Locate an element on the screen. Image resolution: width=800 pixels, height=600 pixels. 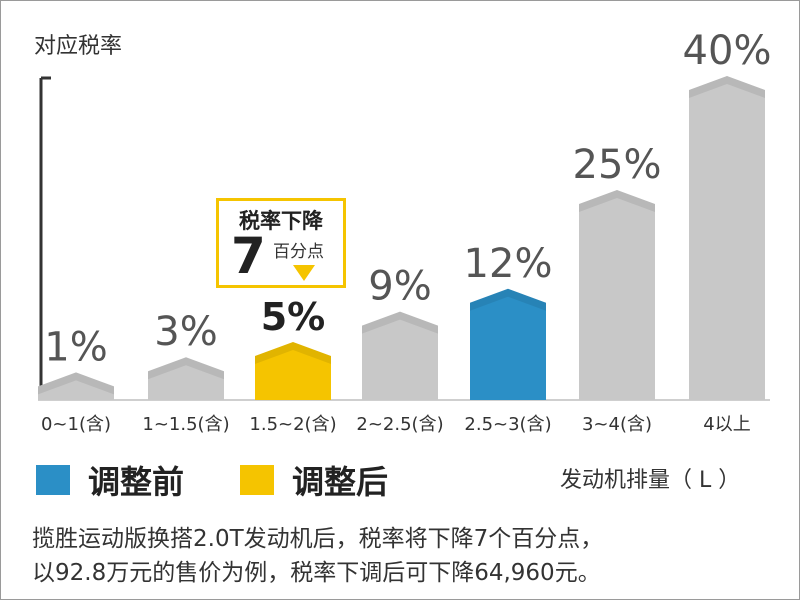
value-label-2: 5% is located at coordinates (293, 317).